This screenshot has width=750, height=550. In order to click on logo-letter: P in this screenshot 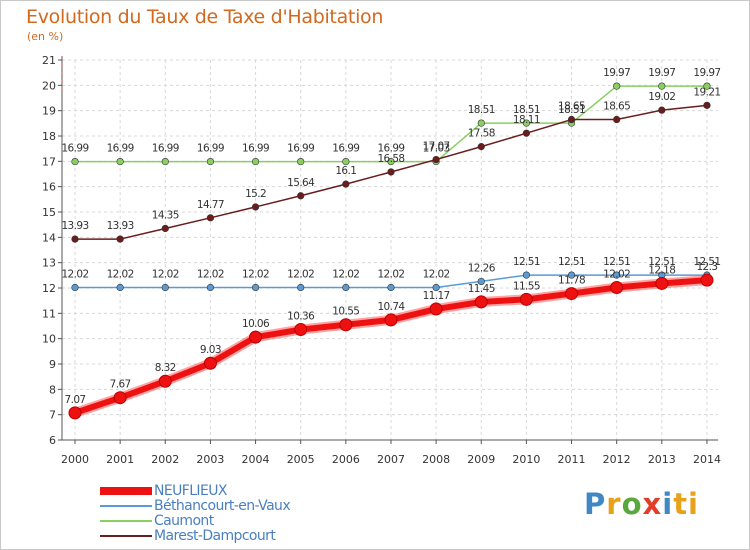, I will do `click(595, 504)`.